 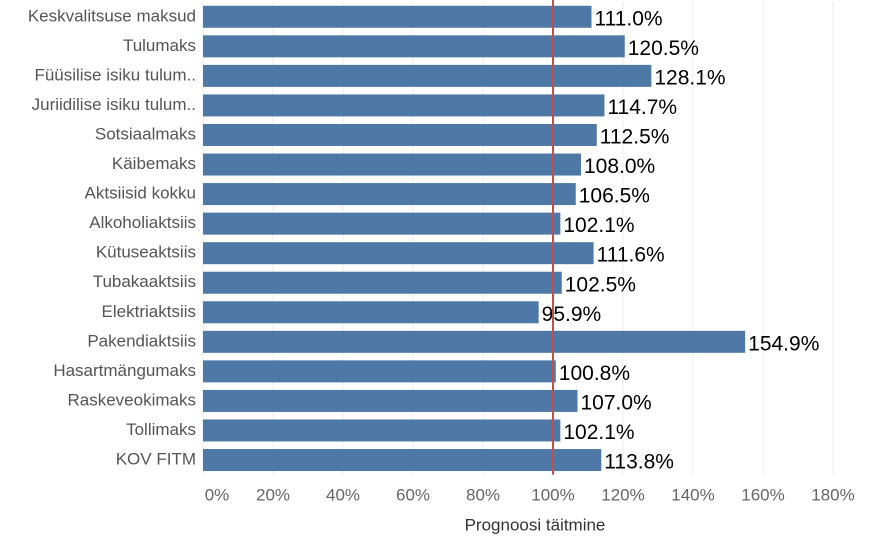 What do you see at coordinates (156, 459) in the screenshot?
I see `category-label: KOV FITM` at bounding box center [156, 459].